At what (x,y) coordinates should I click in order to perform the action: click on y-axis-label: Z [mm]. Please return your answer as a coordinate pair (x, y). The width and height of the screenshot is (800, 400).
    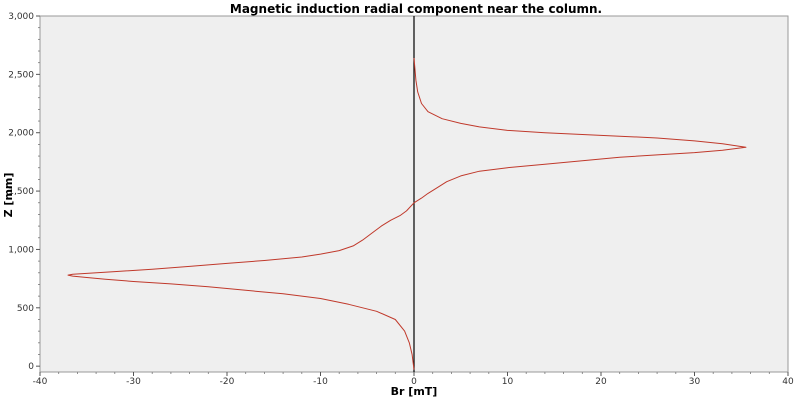
    Looking at the image, I should click on (8, 195).